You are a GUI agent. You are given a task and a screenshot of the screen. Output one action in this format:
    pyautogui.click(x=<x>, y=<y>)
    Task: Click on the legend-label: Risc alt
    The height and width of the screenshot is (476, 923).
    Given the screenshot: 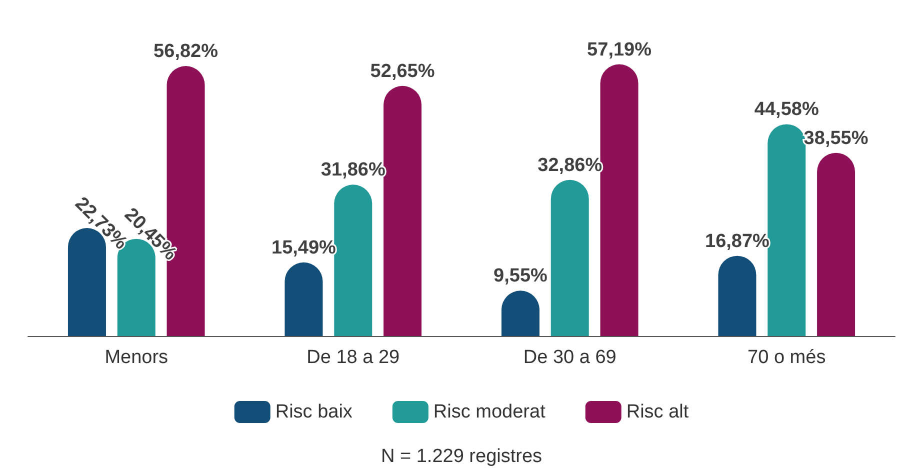 What is the action you would take?
    pyautogui.click(x=658, y=412)
    